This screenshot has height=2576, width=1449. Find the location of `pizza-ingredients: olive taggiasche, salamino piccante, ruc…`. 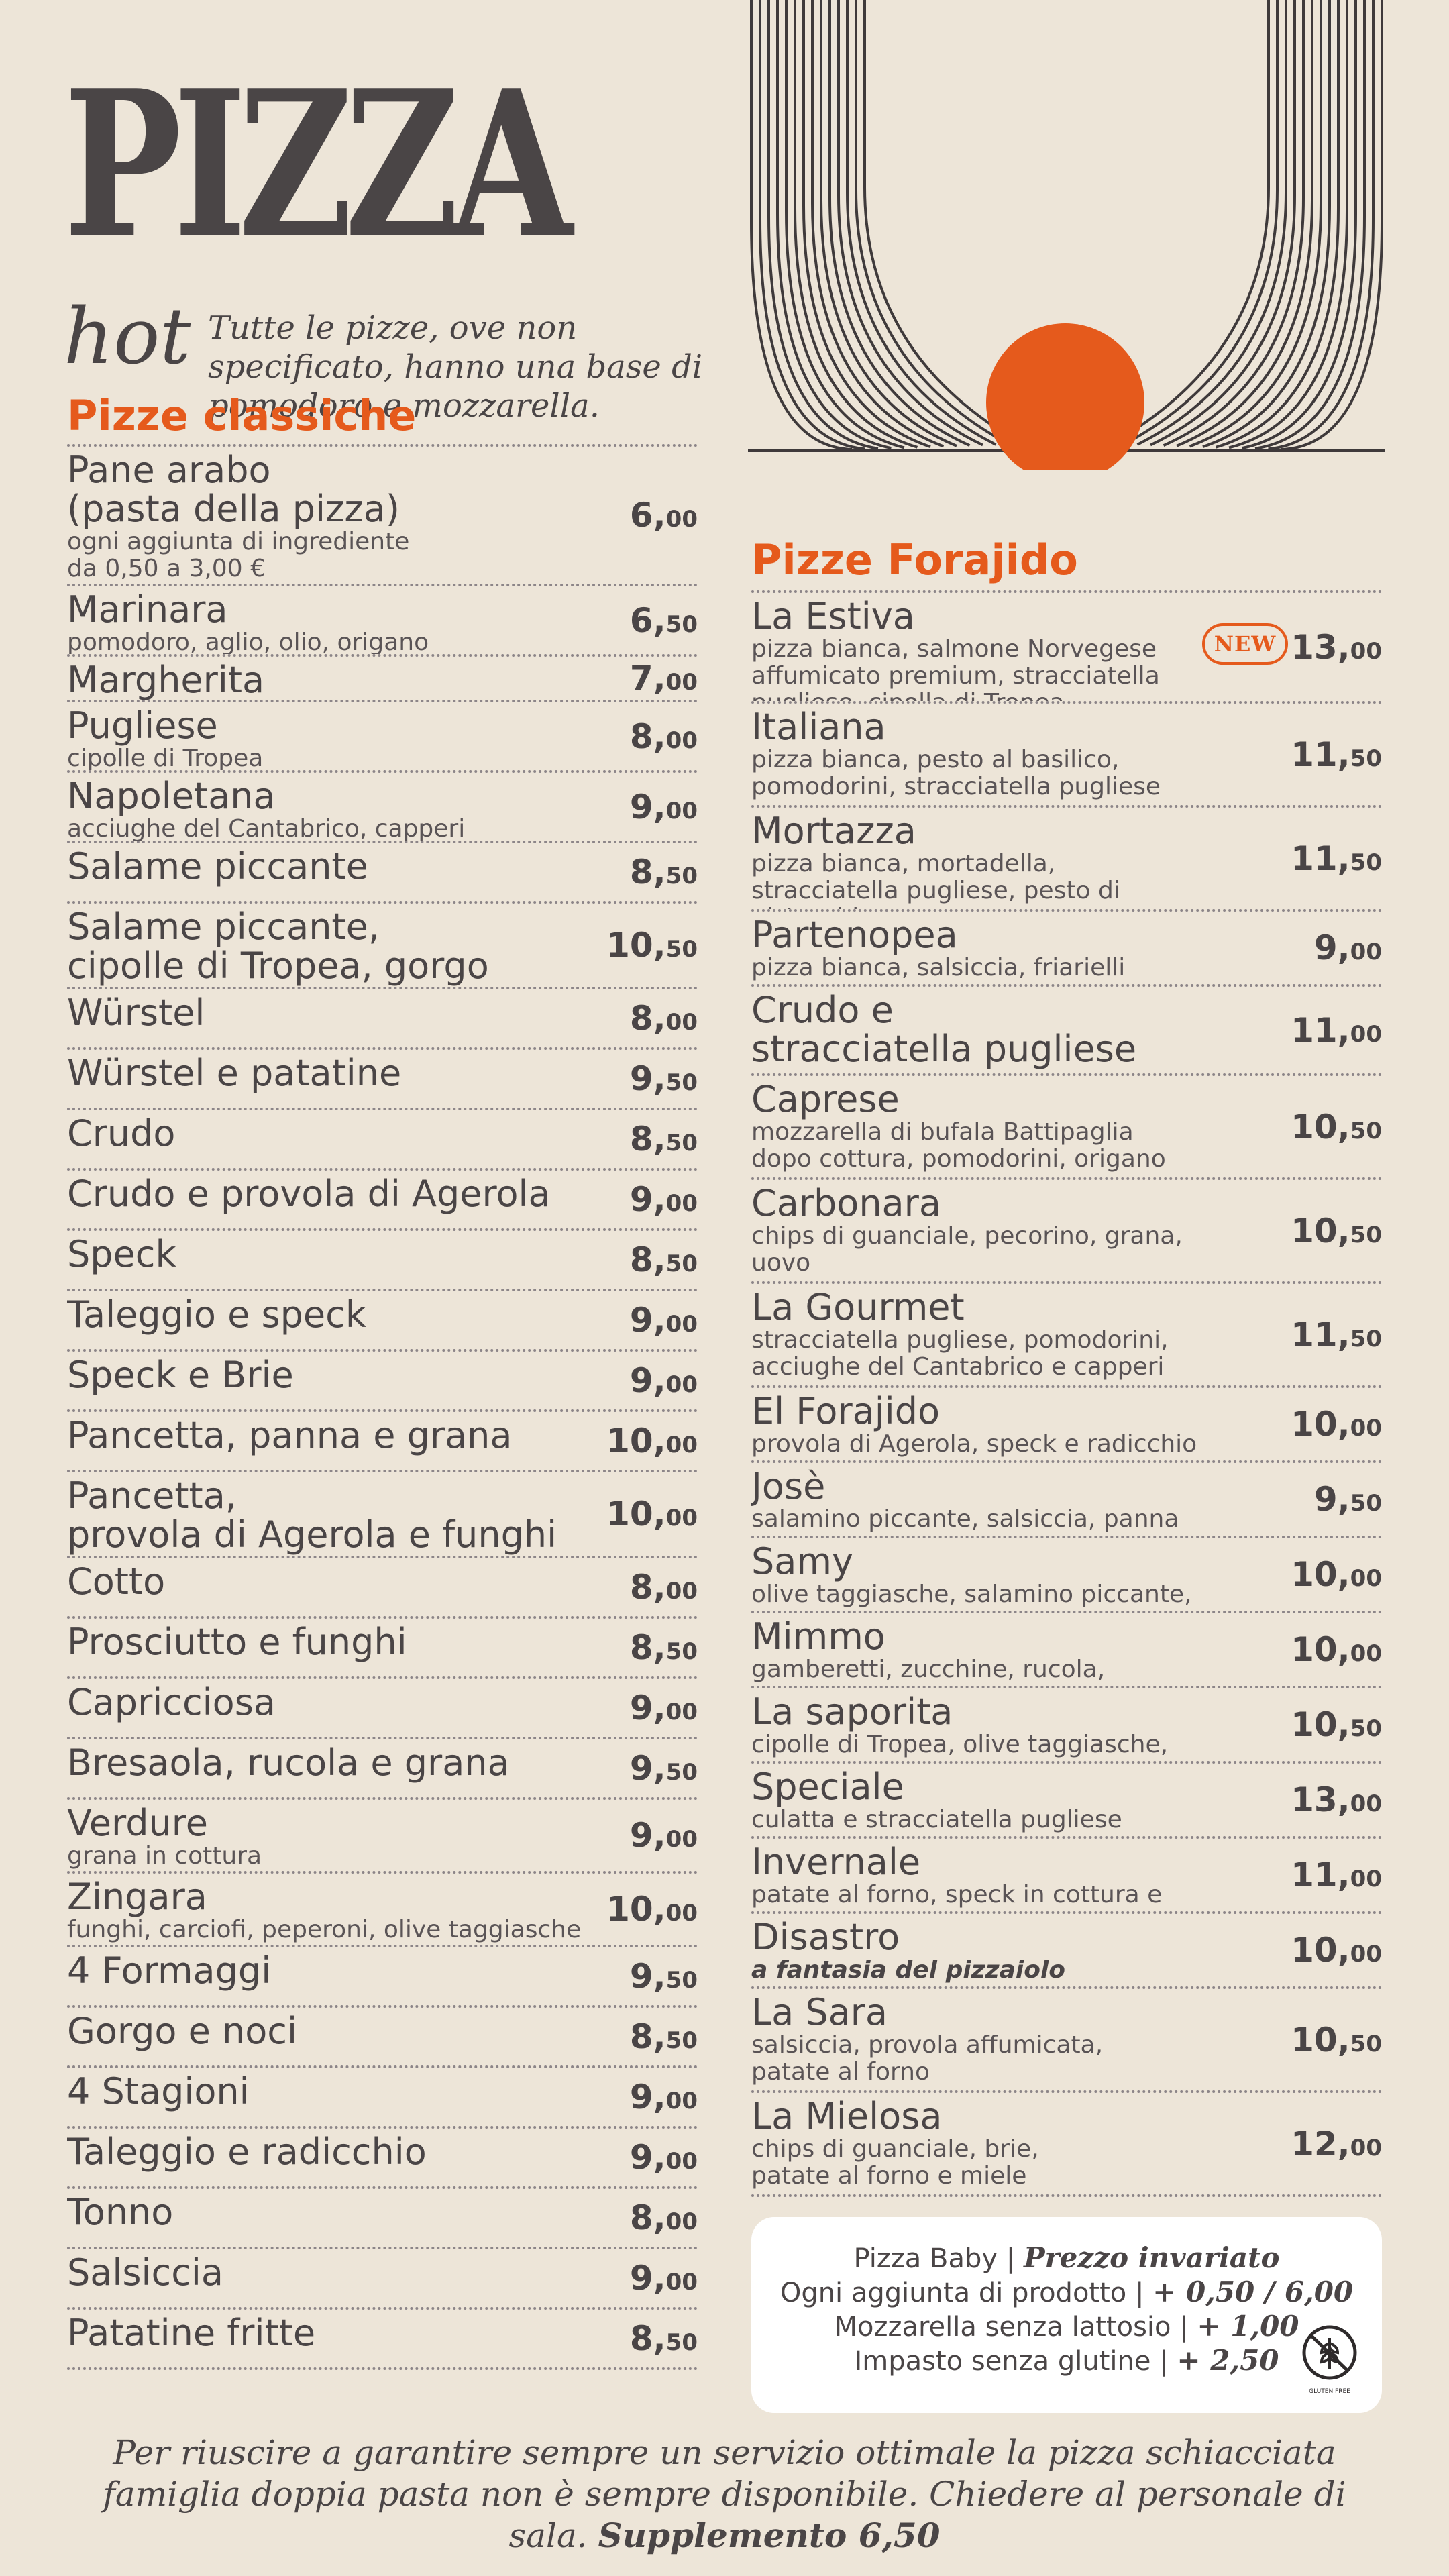

pizza-ingredients: olive taggiasche, salamino piccante, ruc… is located at coordinates (971, 1595).